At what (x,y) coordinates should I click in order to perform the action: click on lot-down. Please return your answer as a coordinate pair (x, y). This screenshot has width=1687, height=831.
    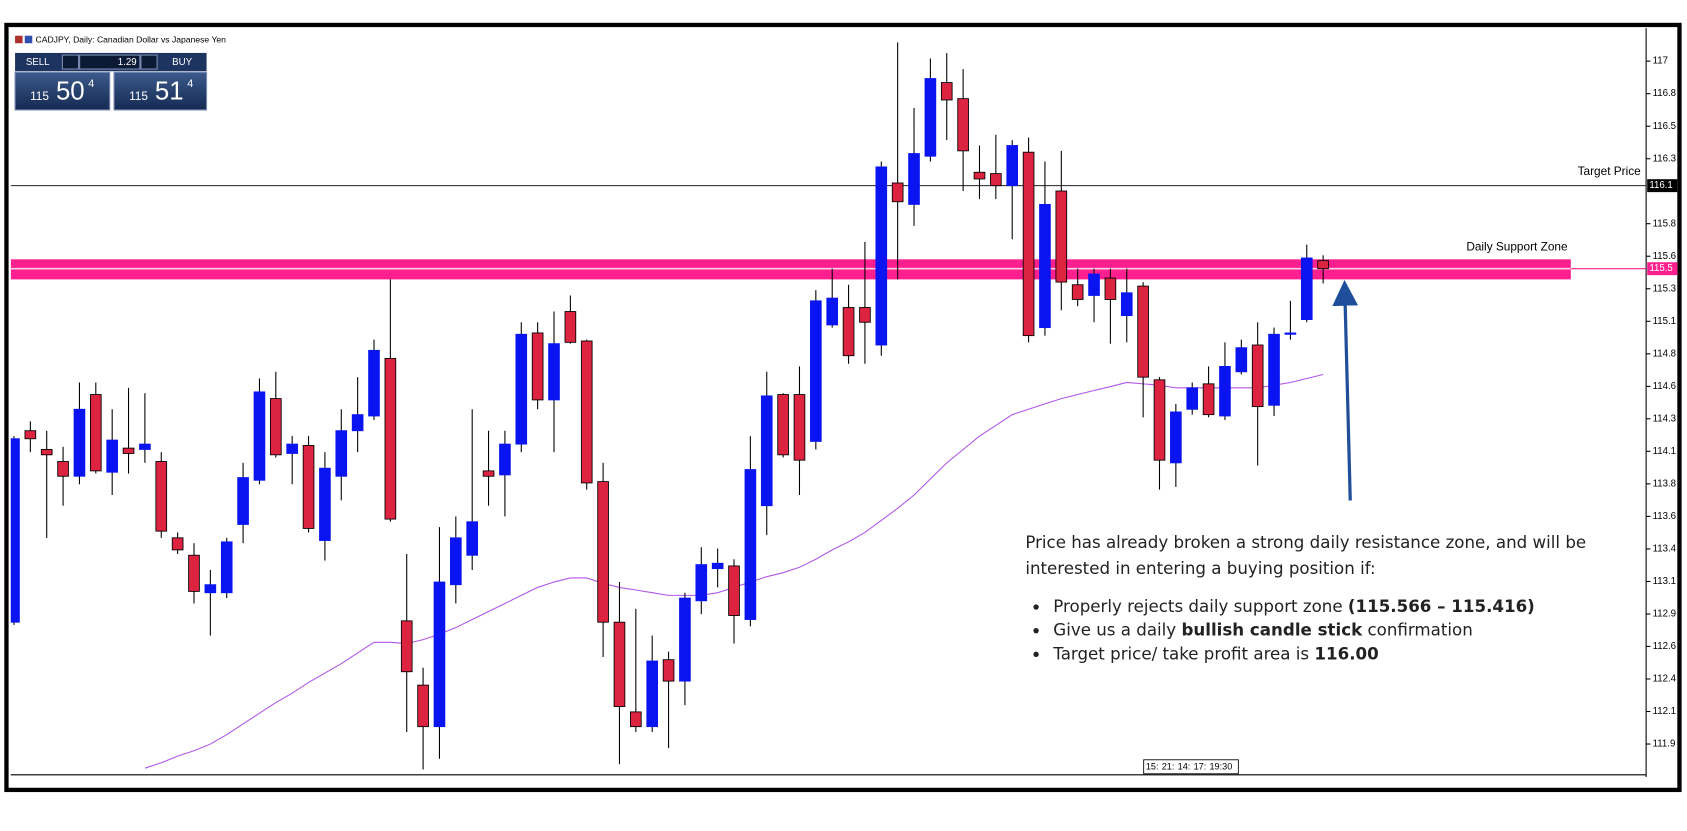
    Looking at the image, I should click on (70, 62).